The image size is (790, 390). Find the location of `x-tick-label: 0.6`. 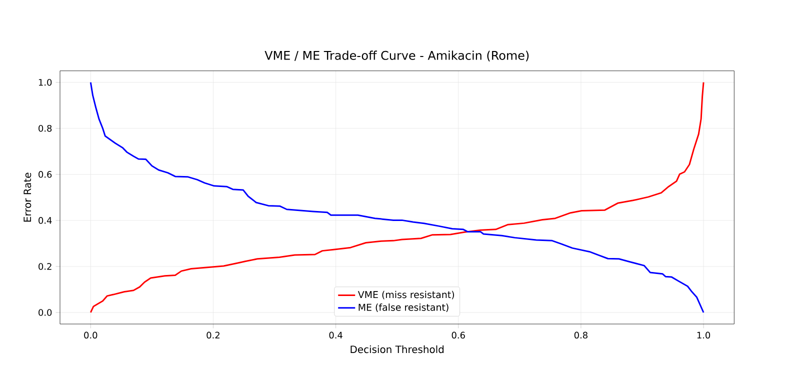

x-tick-label: 0.6 is located at coordinates (458, 335).